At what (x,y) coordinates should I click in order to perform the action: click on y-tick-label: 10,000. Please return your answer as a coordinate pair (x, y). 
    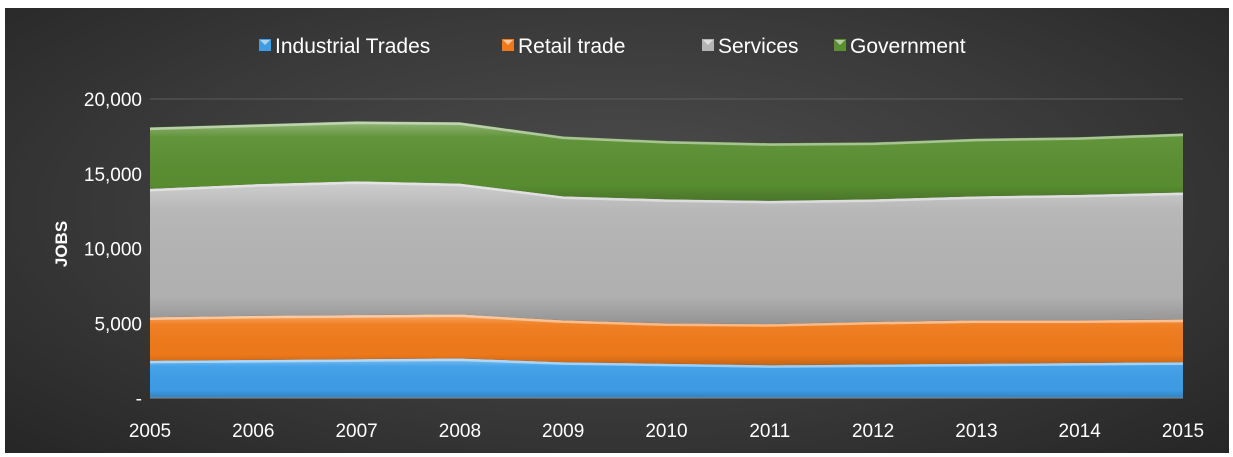
    Looking at the image, I should click on (113, 250).